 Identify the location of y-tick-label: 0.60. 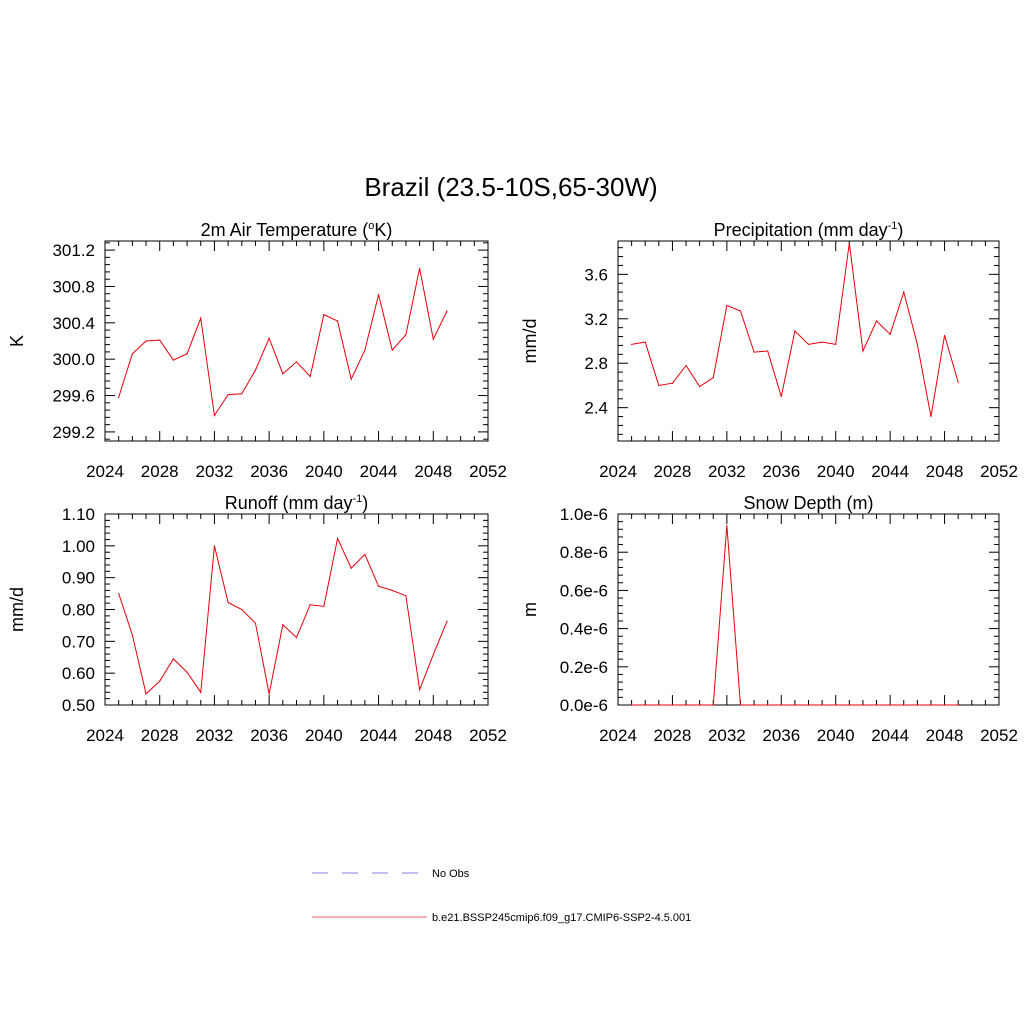
(78, 673).